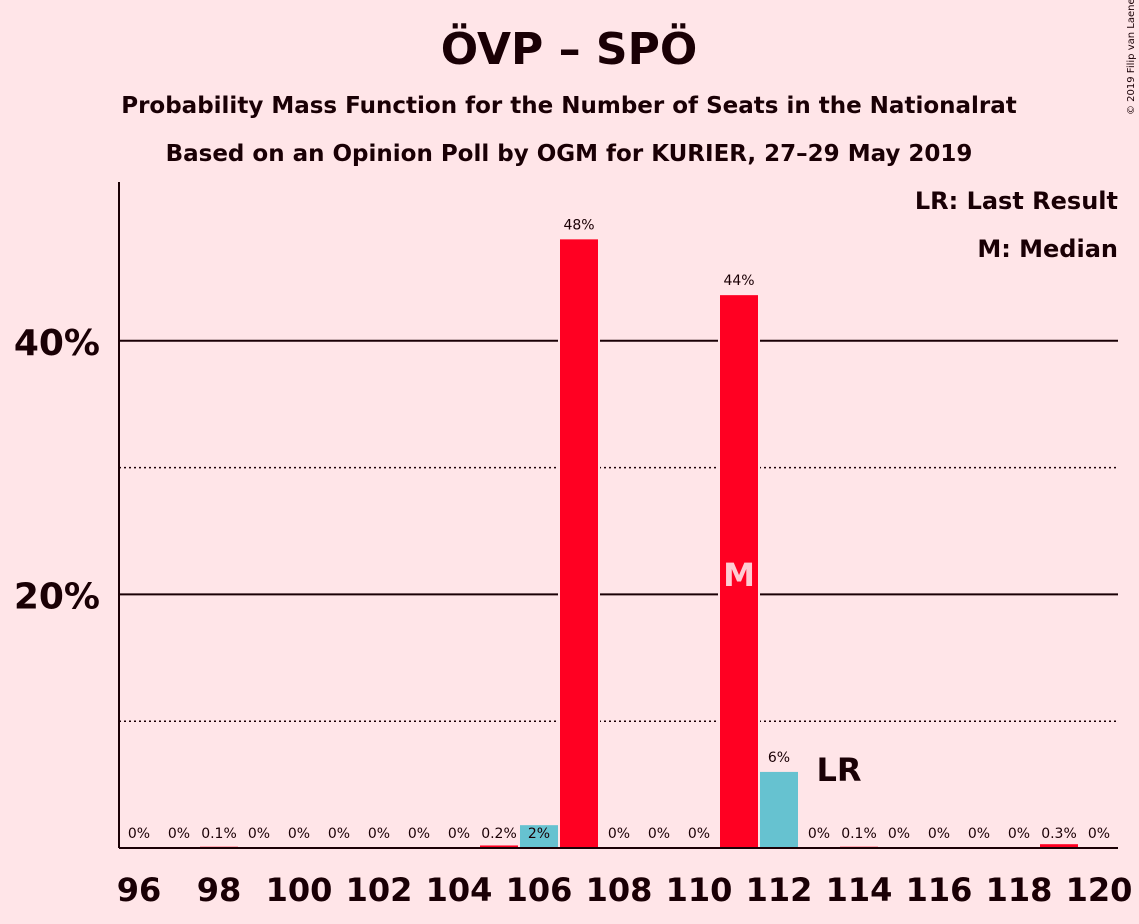 The width and height of the screenshot is (1139, 924). I want to click on bar-value-label: 2%, so click(539, 834).